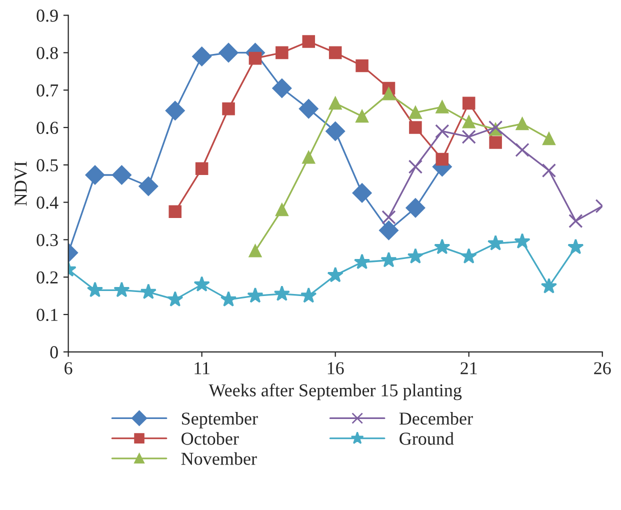  What do you see at coordinates (602, 368) in the screenshot?
I see `x-tick-label: 26` at bounding box center [602, 368].